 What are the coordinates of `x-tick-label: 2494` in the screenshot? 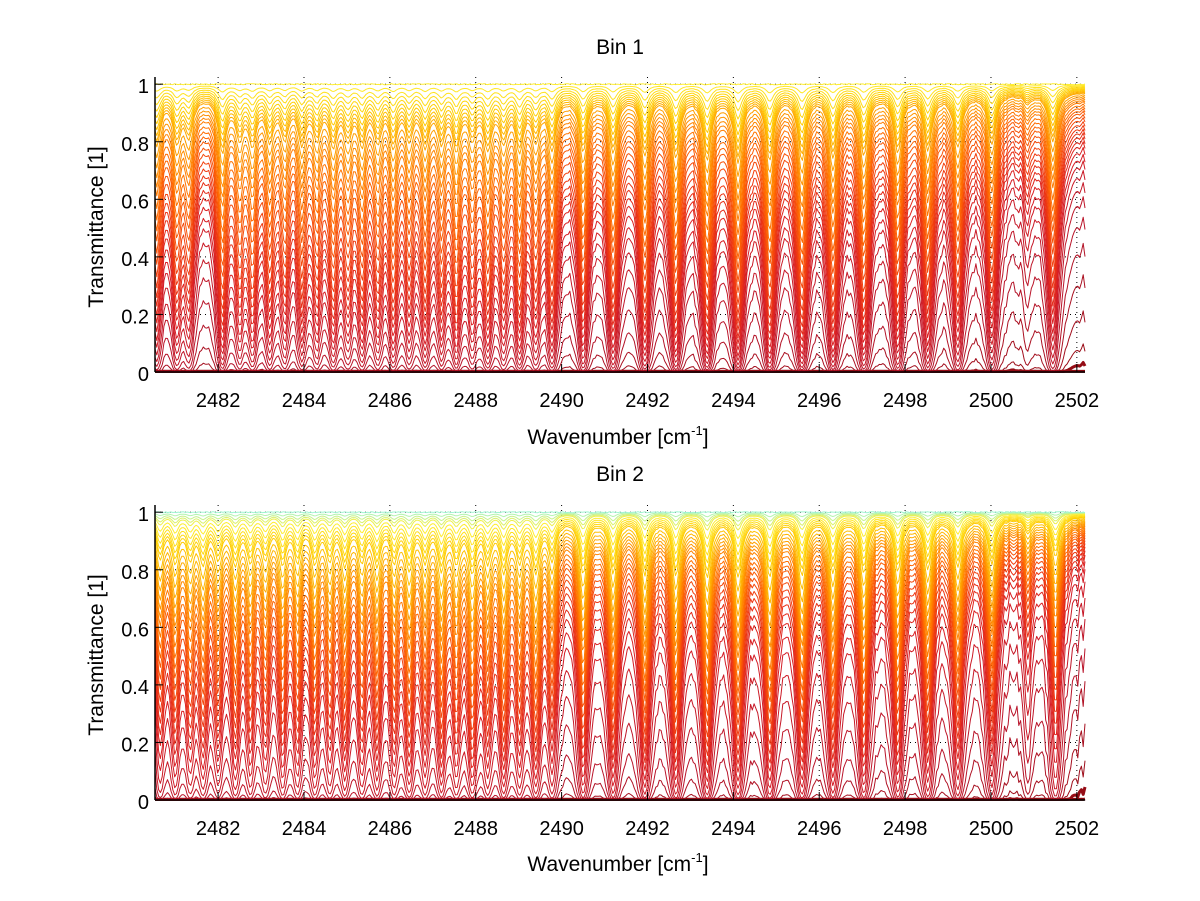 It's located at (733, 401).